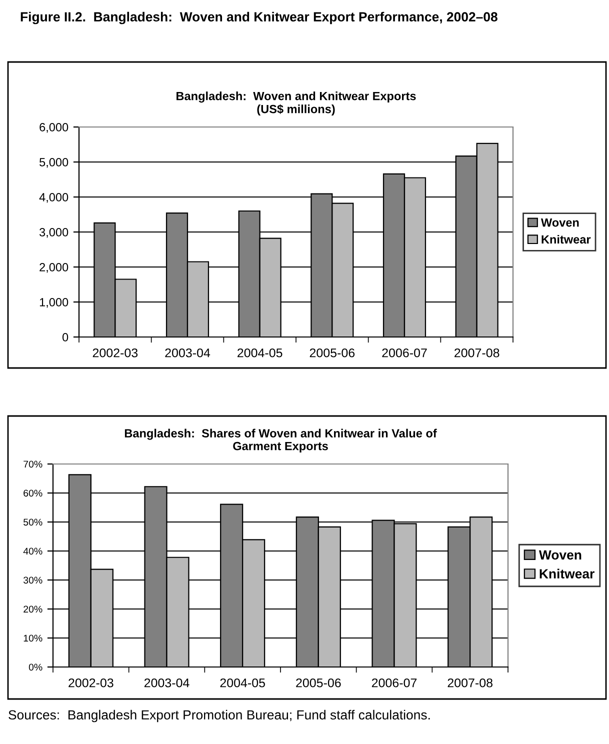 The image size is (609, 744). Describe the element at coordinates (296, 104) in the screenshot. I see `chart-title: Bangladesh: Woven and Knitwear Exports (US$ millions)` at that location.